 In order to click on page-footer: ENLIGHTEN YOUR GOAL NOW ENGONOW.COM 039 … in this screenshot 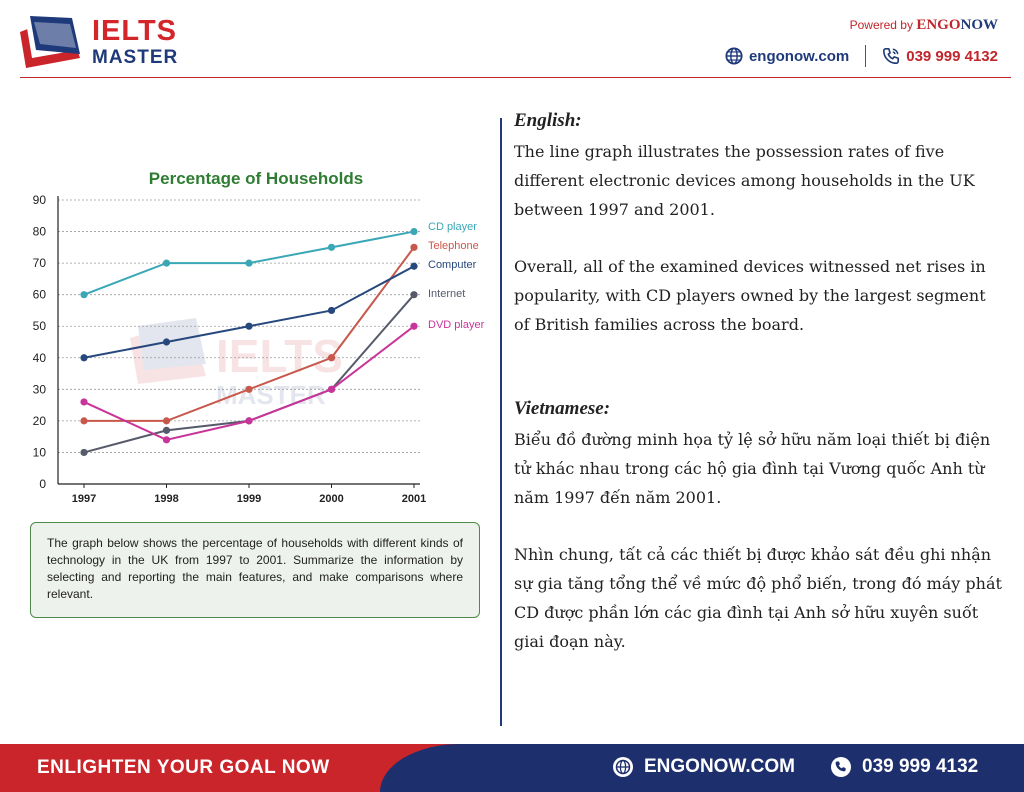, I will do `click(512, 768)`.